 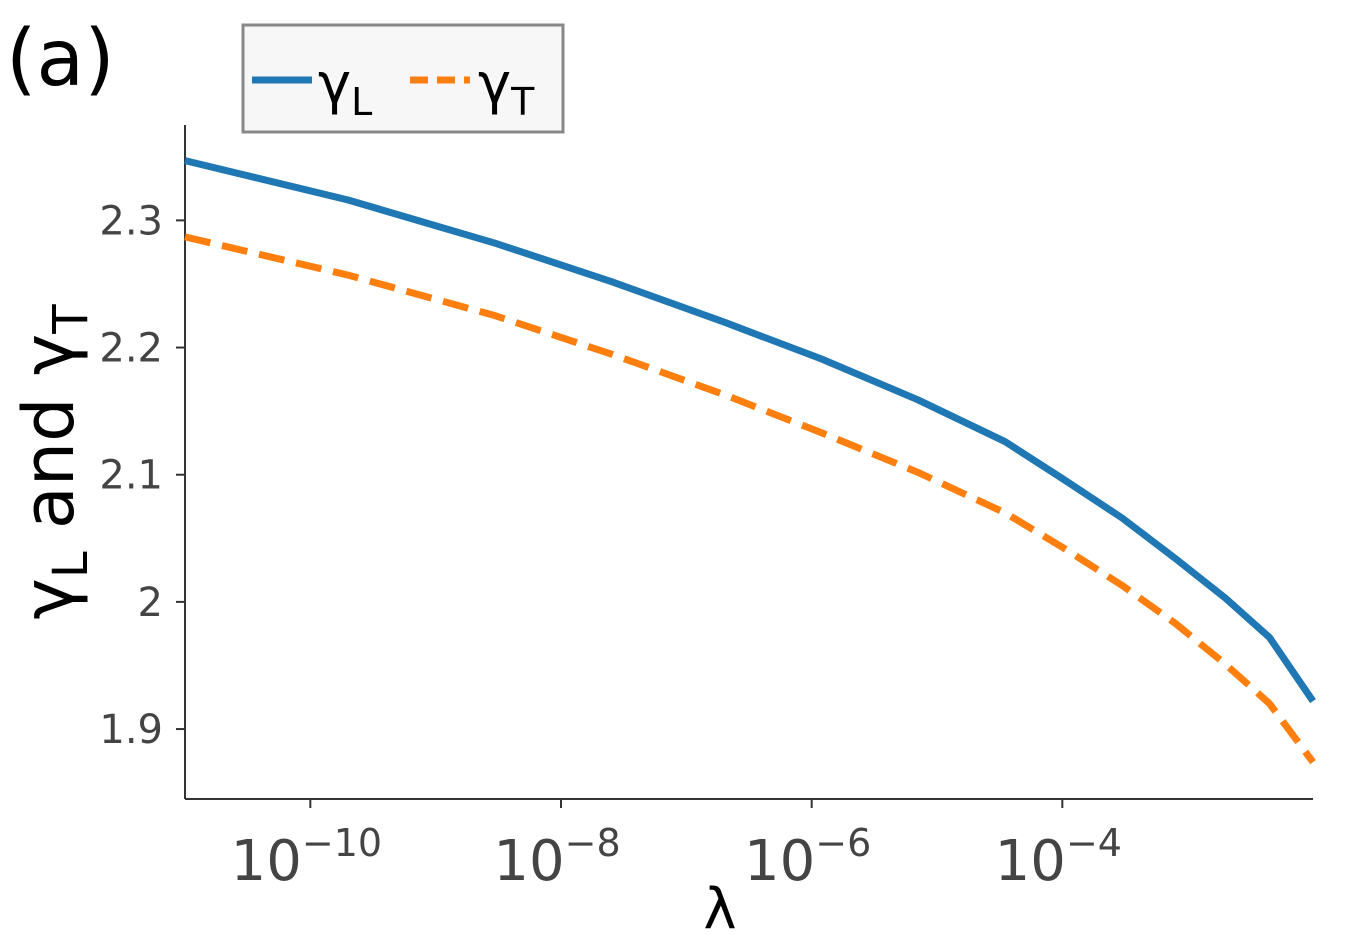 I want to click on y-tick-label: 1.9, so click(x=131, y=730).